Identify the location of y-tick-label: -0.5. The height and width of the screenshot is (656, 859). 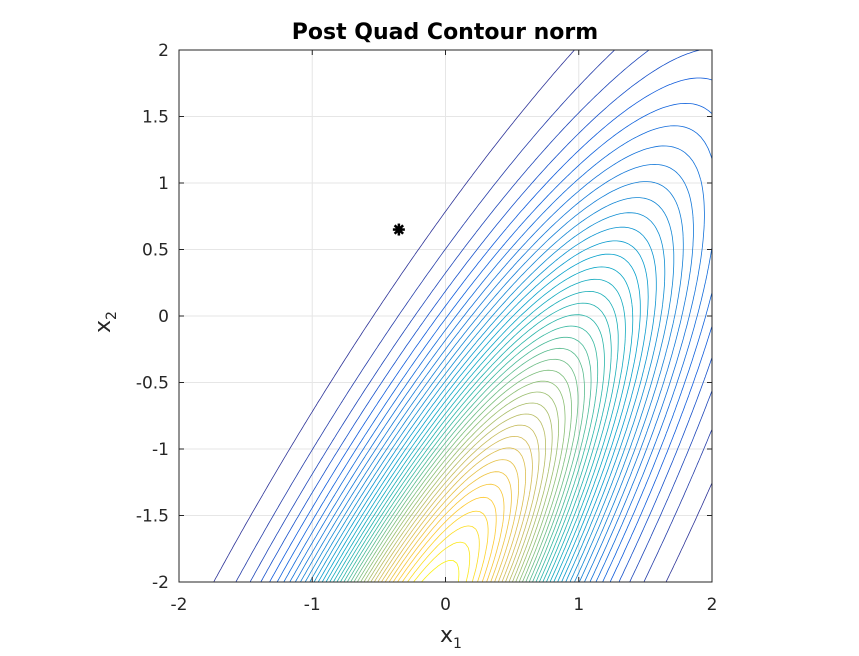
(152, 384).